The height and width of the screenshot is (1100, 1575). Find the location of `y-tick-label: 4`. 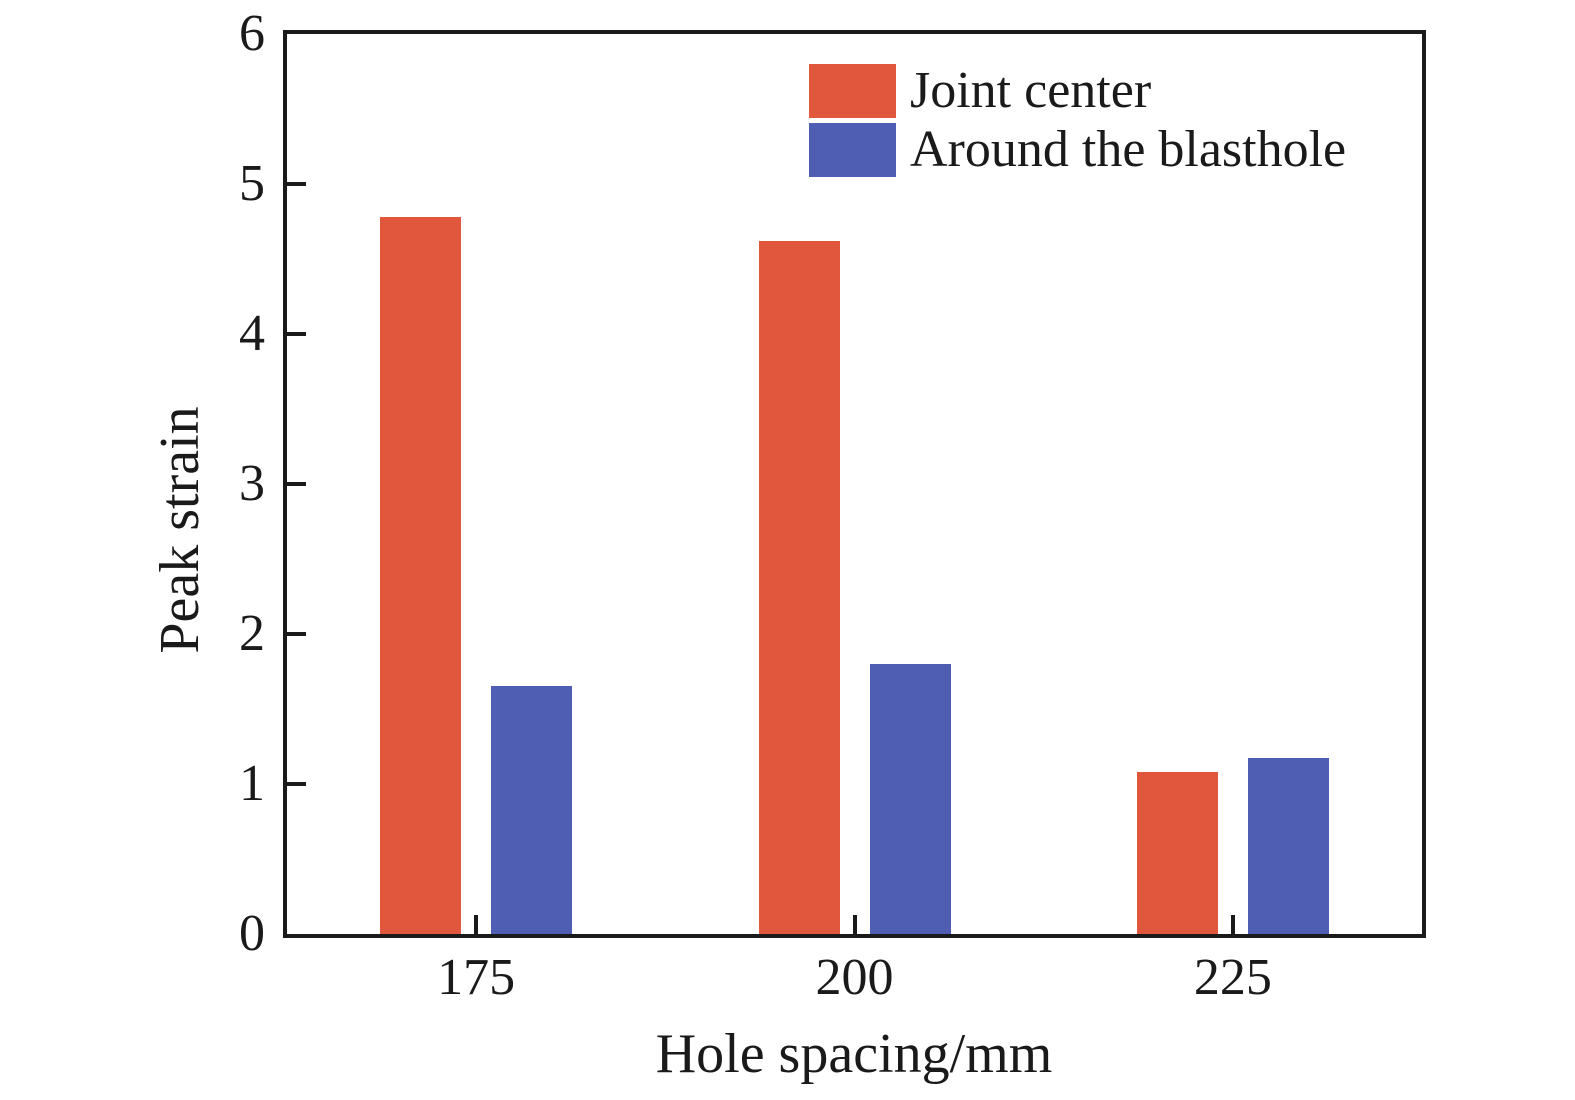

y-tick-label: 4 is located at coordinates (252, 333).